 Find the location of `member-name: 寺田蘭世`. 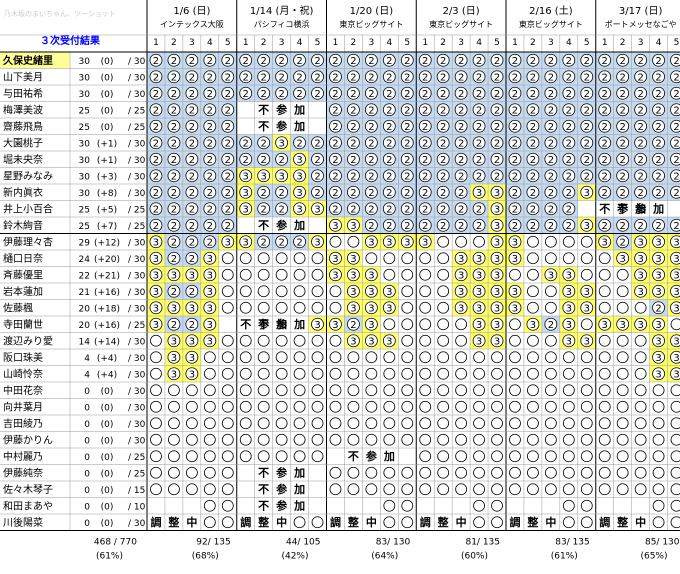

member-name: 寺田蘭世 is located at coordinates (23, 324).